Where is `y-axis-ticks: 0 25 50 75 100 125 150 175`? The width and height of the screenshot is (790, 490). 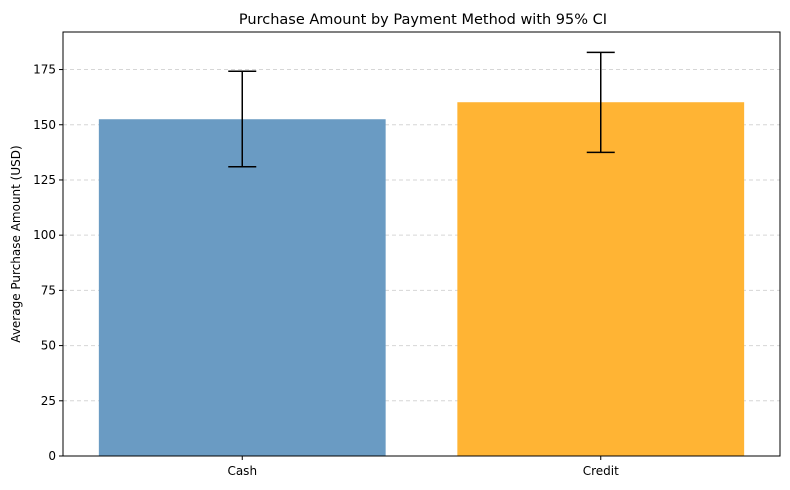 y-axis-ticks: 0 25 50 75 100 125 150 175 is located at coordinates (48, 263).